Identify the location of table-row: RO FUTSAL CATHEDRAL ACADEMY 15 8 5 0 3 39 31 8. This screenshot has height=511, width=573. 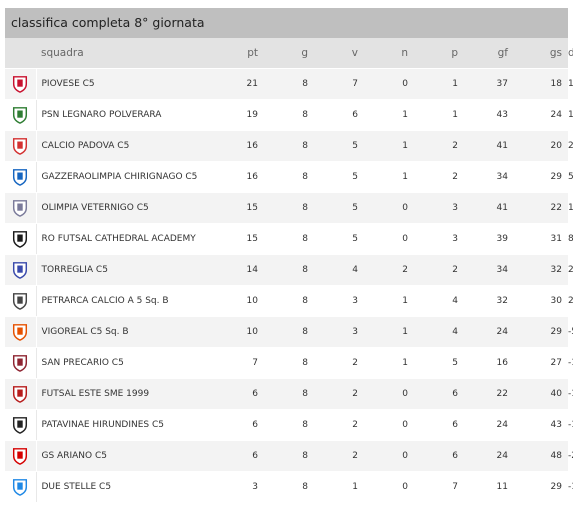
(289, 239).